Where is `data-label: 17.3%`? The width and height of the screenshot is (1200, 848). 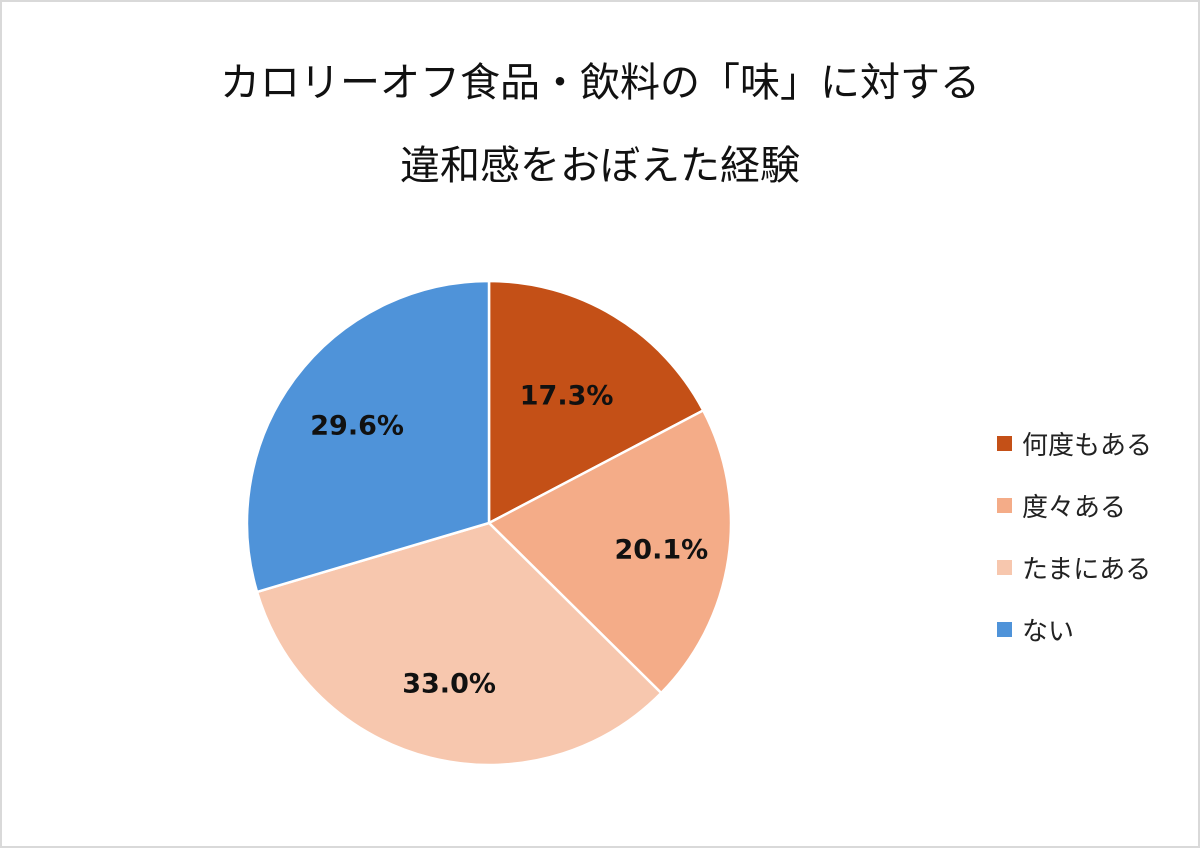 data-label: 17.3% is located at coordinates (567, 396).